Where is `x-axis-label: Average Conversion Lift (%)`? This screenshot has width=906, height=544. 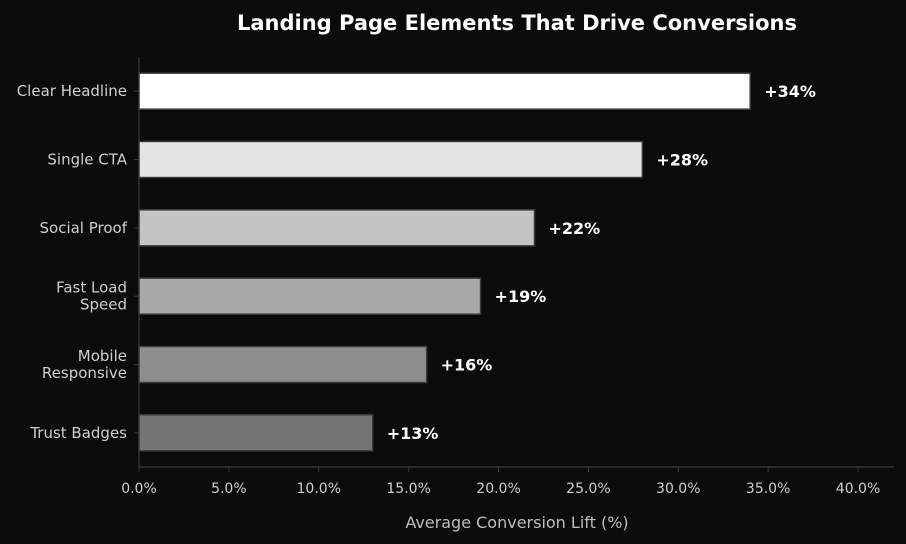 x-axis-label: Average Conversion Lift (%) is located at coordinates (516, 522).